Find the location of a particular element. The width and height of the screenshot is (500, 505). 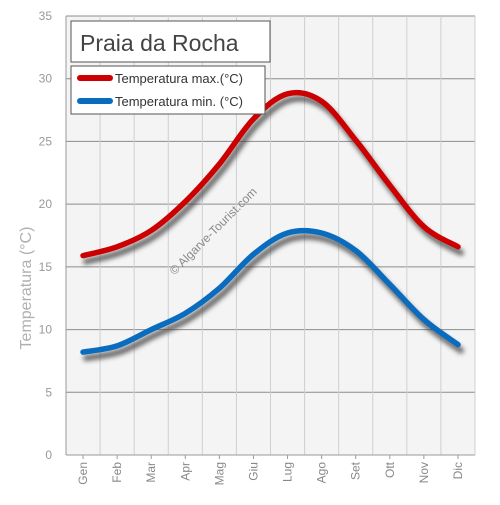

x-tick-label: Feb is located at coordinates (117, 472).